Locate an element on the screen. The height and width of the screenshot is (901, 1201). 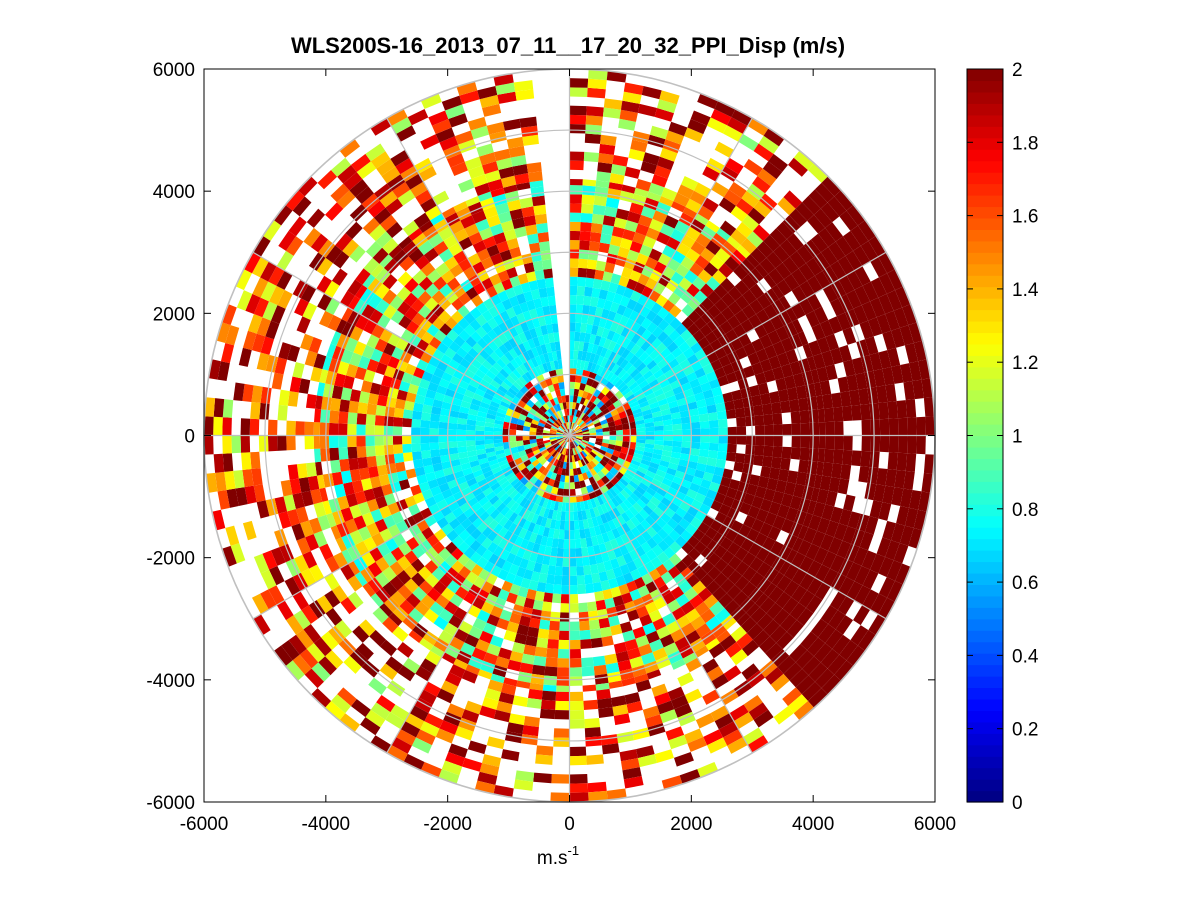
x-tick-label: -2000 is located at coordinates (447, 824).